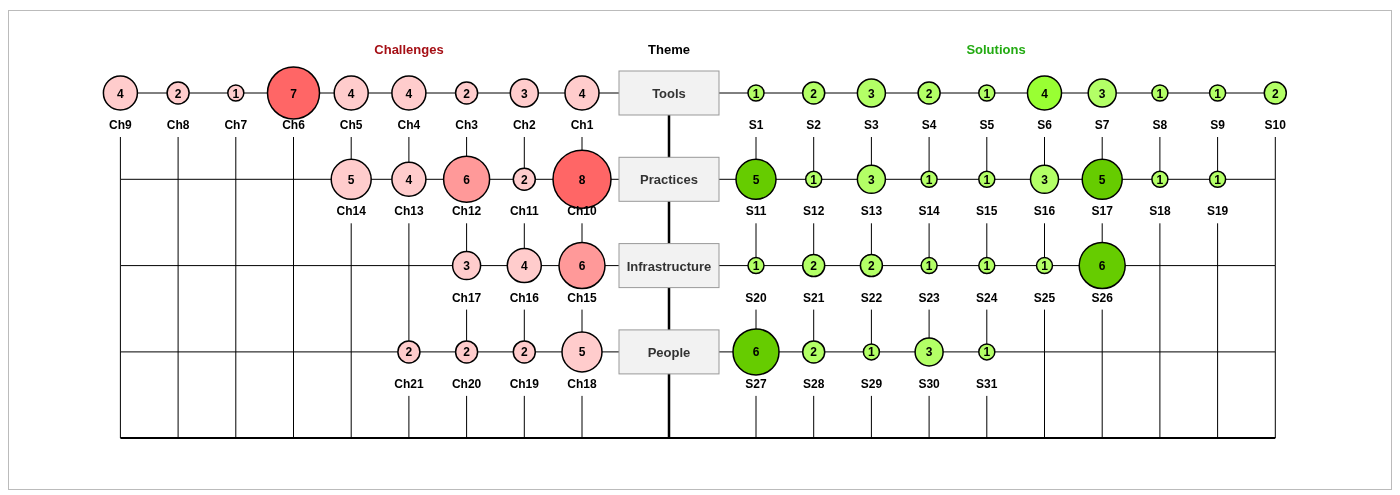 This screenshot has height=495, width=1400. I want to click on category-label: S12, so click(814, 211).